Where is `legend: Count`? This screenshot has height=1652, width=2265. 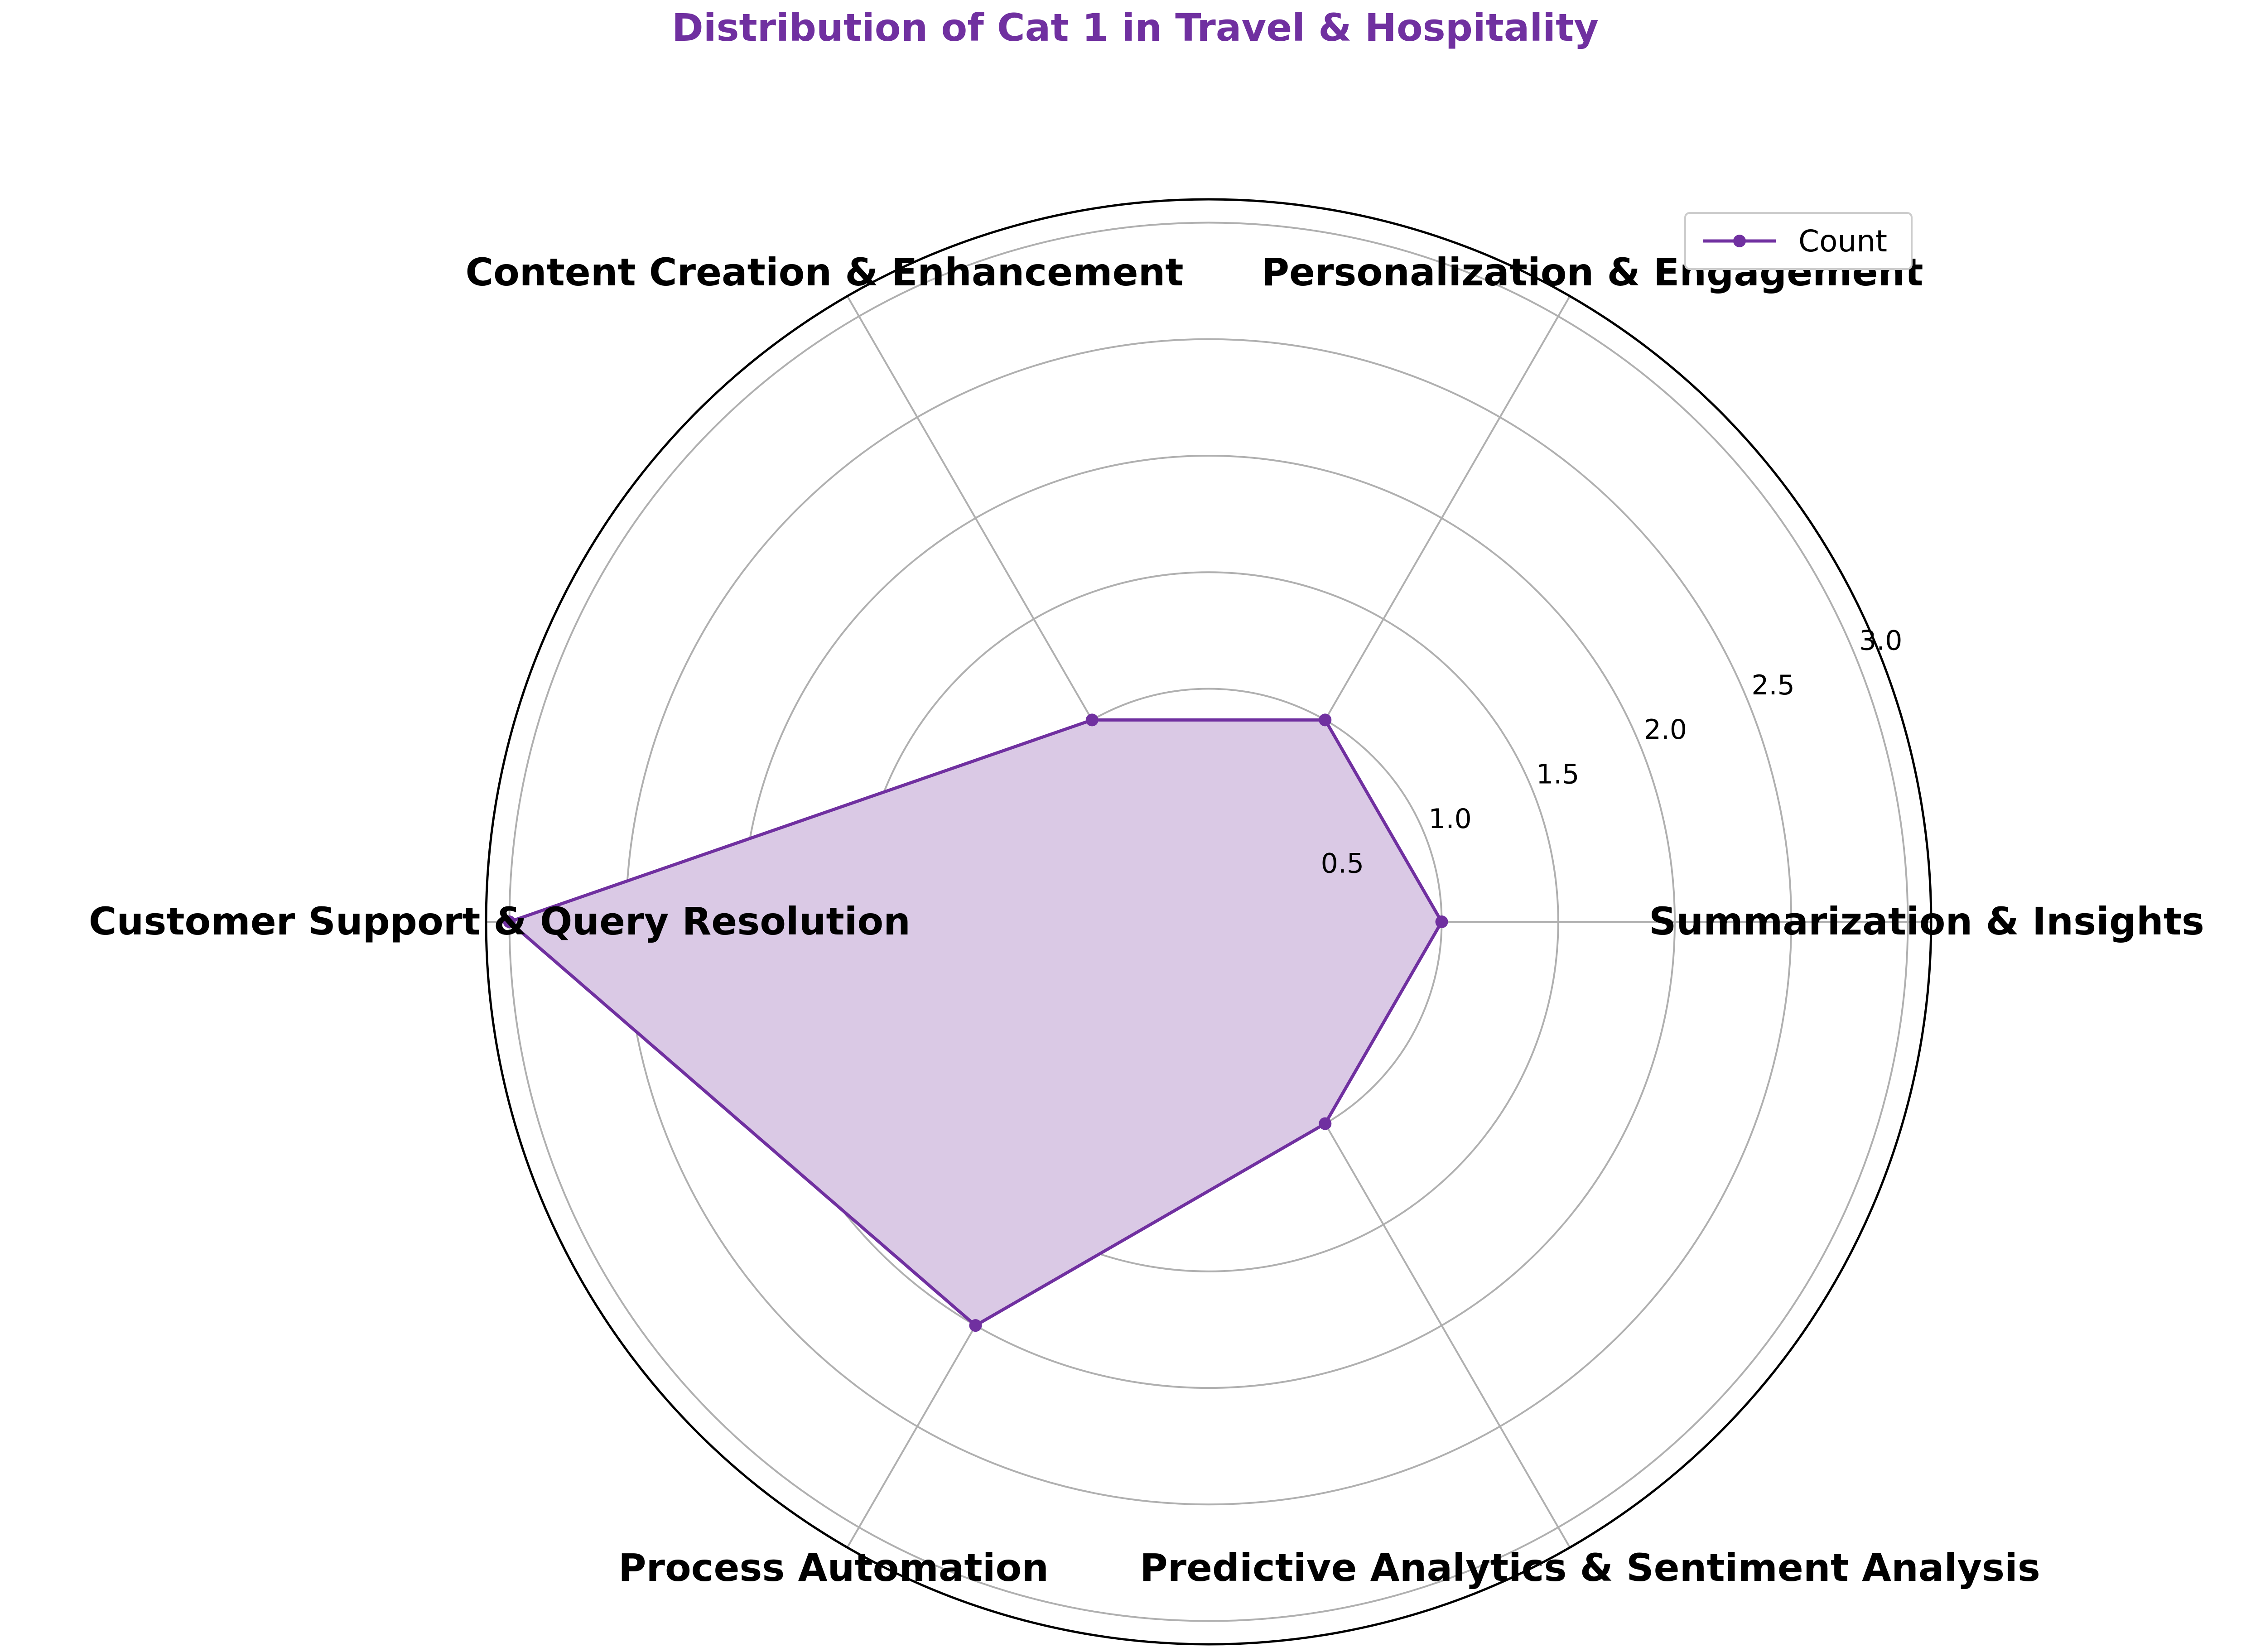 legend: Count is located at coordinates (1799, 241).